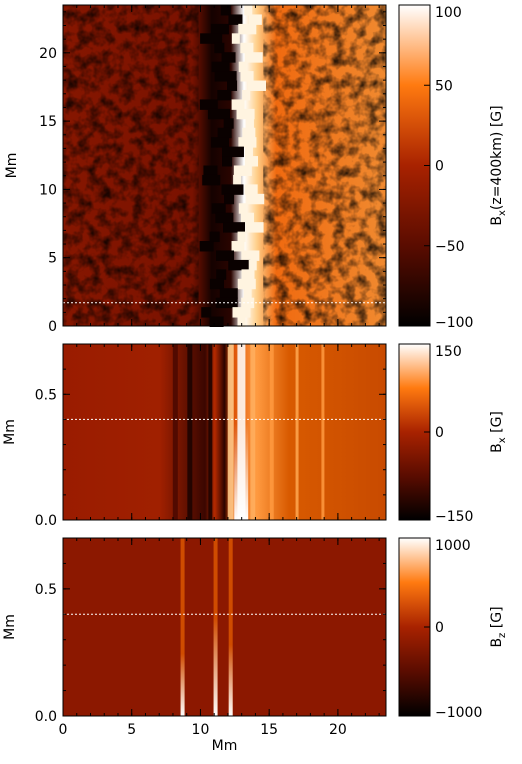 This screenshot has height=764, width=522. What do you see at coordinates (338, 730) in the screenshot?
I see `x-tick-label: 20` at bounding box center [338, 730].